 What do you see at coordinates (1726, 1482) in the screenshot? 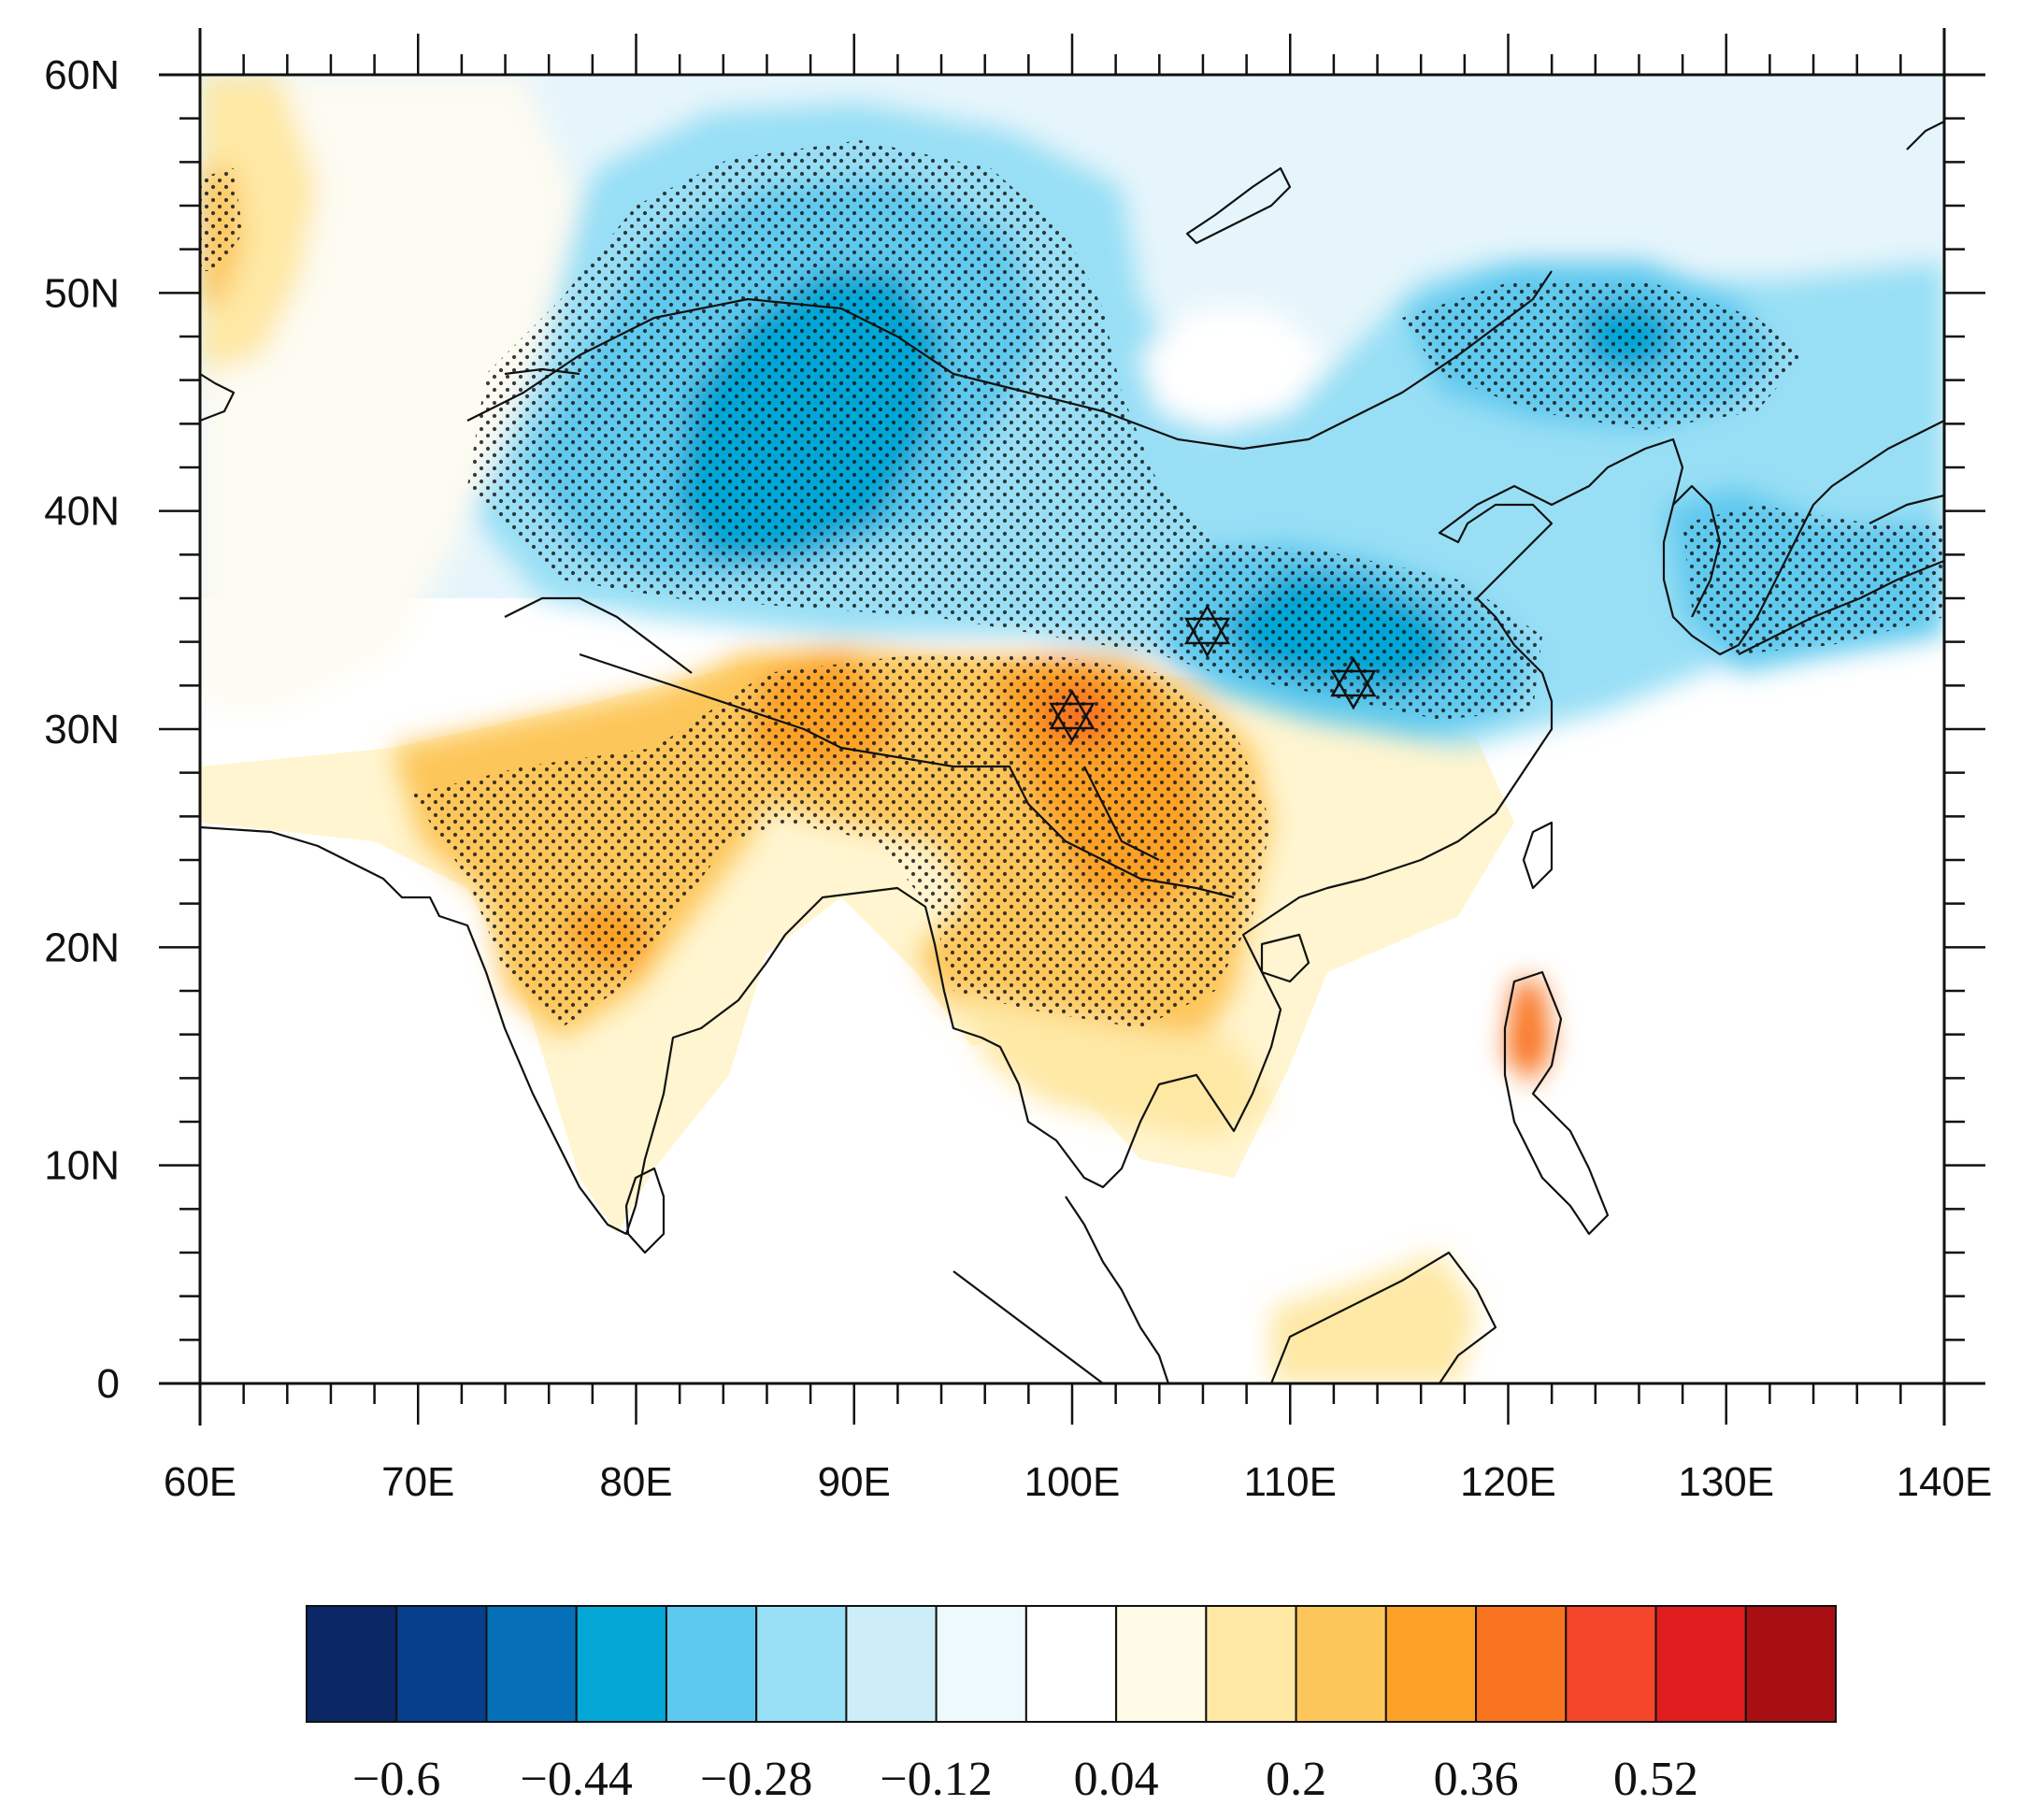
I see `lon-tick-label: 130E` at bounding box center [1726, 1482].